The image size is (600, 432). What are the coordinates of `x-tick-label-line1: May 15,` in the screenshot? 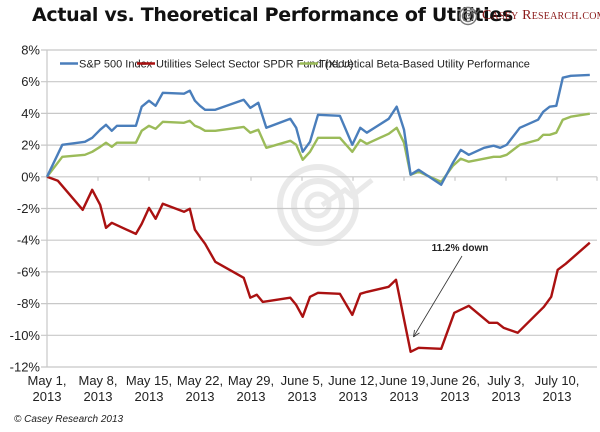 It's located at (149, 380).